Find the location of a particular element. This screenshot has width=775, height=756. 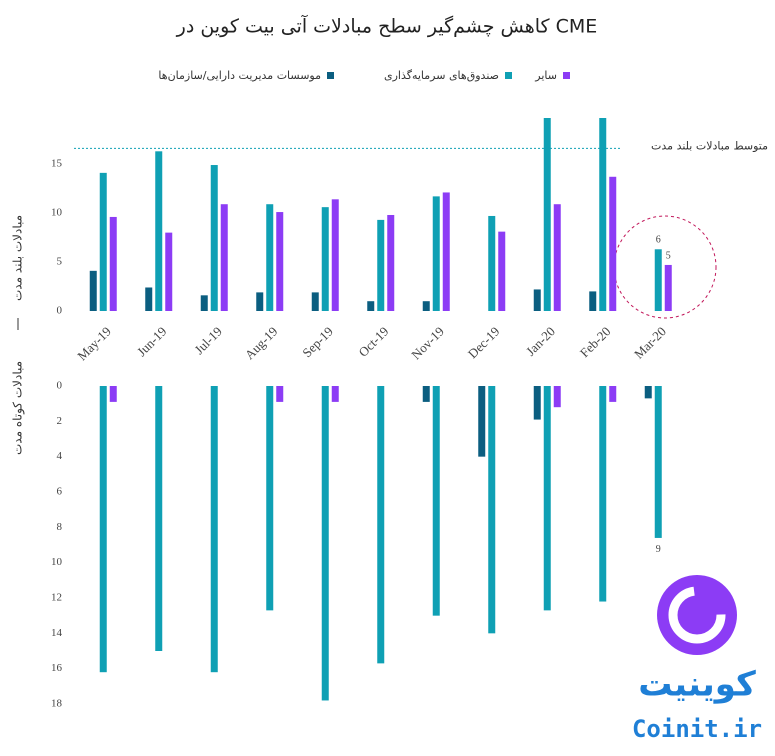

legend-label: موسسات مدیریت دارایی/سازمان‌ها is located at coordinates (239, 75).